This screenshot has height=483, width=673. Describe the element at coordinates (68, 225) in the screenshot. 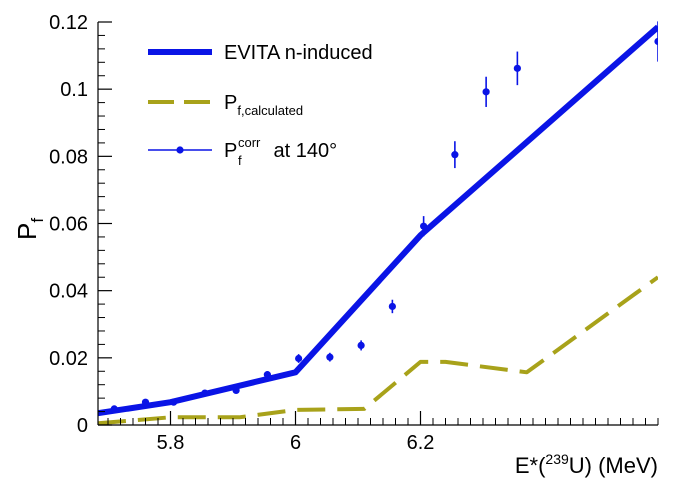

I see `y-tick-label: 0.06` at that location.